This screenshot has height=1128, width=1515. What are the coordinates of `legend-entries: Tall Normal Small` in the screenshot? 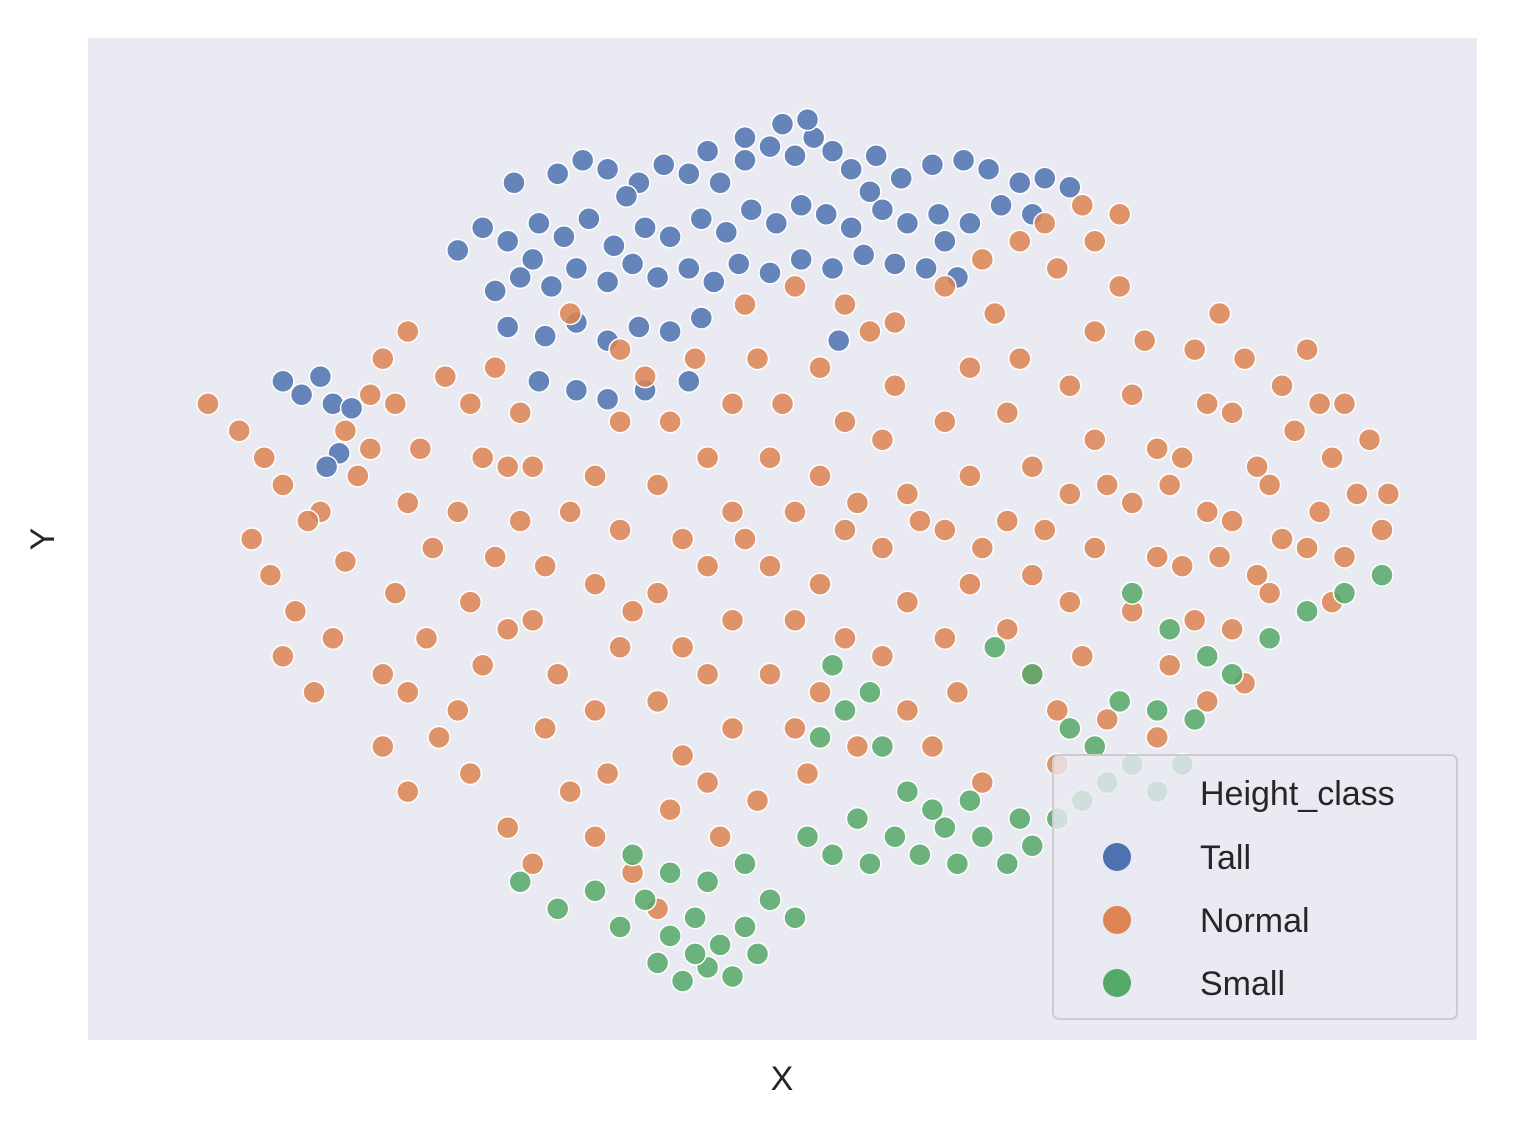 It's located at (1206, 921).